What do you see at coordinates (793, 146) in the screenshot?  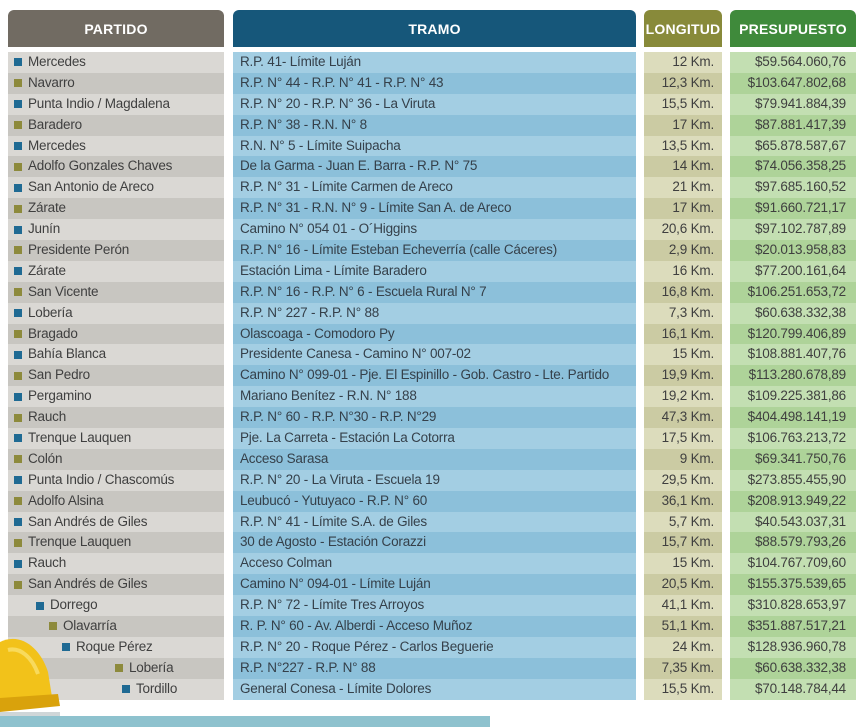 I see `cell-presupuesto: $65.878.587,67` at bounding box center [793, 146].